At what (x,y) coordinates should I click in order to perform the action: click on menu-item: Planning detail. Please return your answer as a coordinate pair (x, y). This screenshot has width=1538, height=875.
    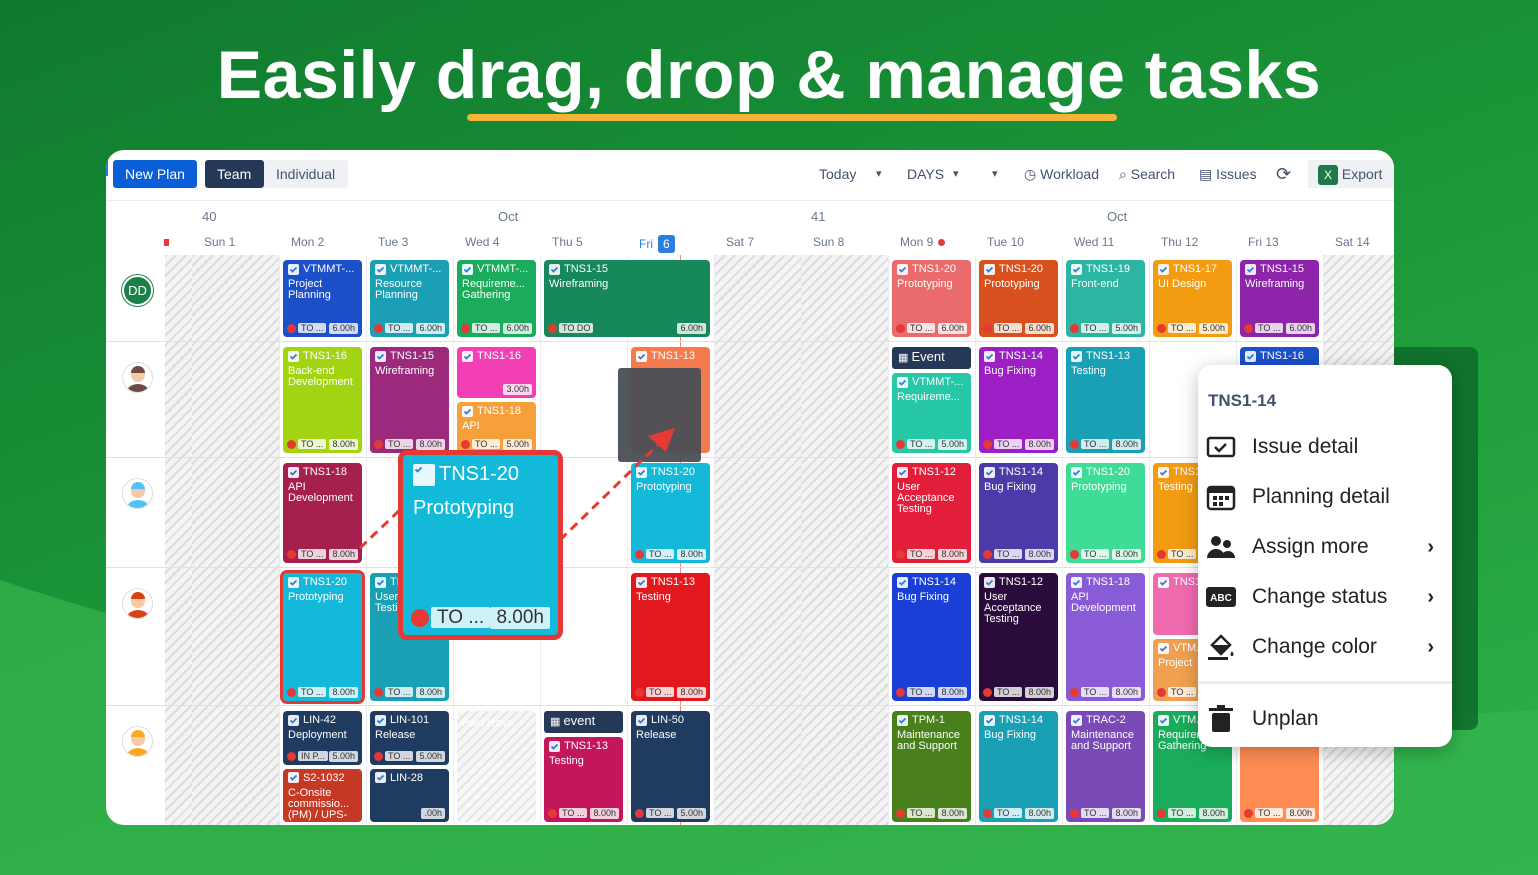
    Looking at the image, I should click on (1325, 497).